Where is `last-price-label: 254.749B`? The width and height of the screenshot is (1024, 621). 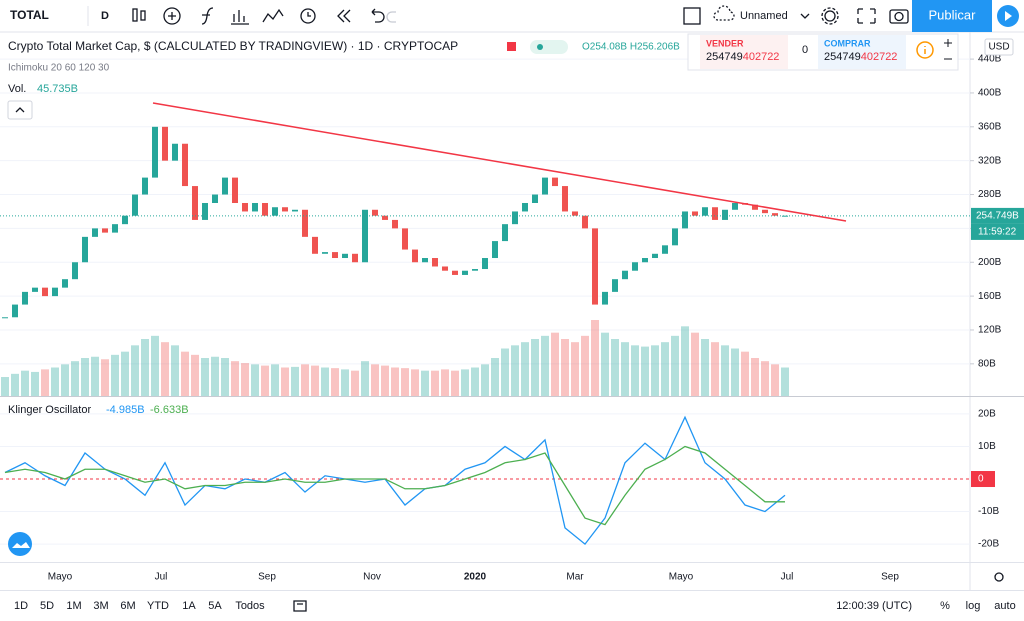 last-price-label: 254.749B is located at coordinates (997, 216).